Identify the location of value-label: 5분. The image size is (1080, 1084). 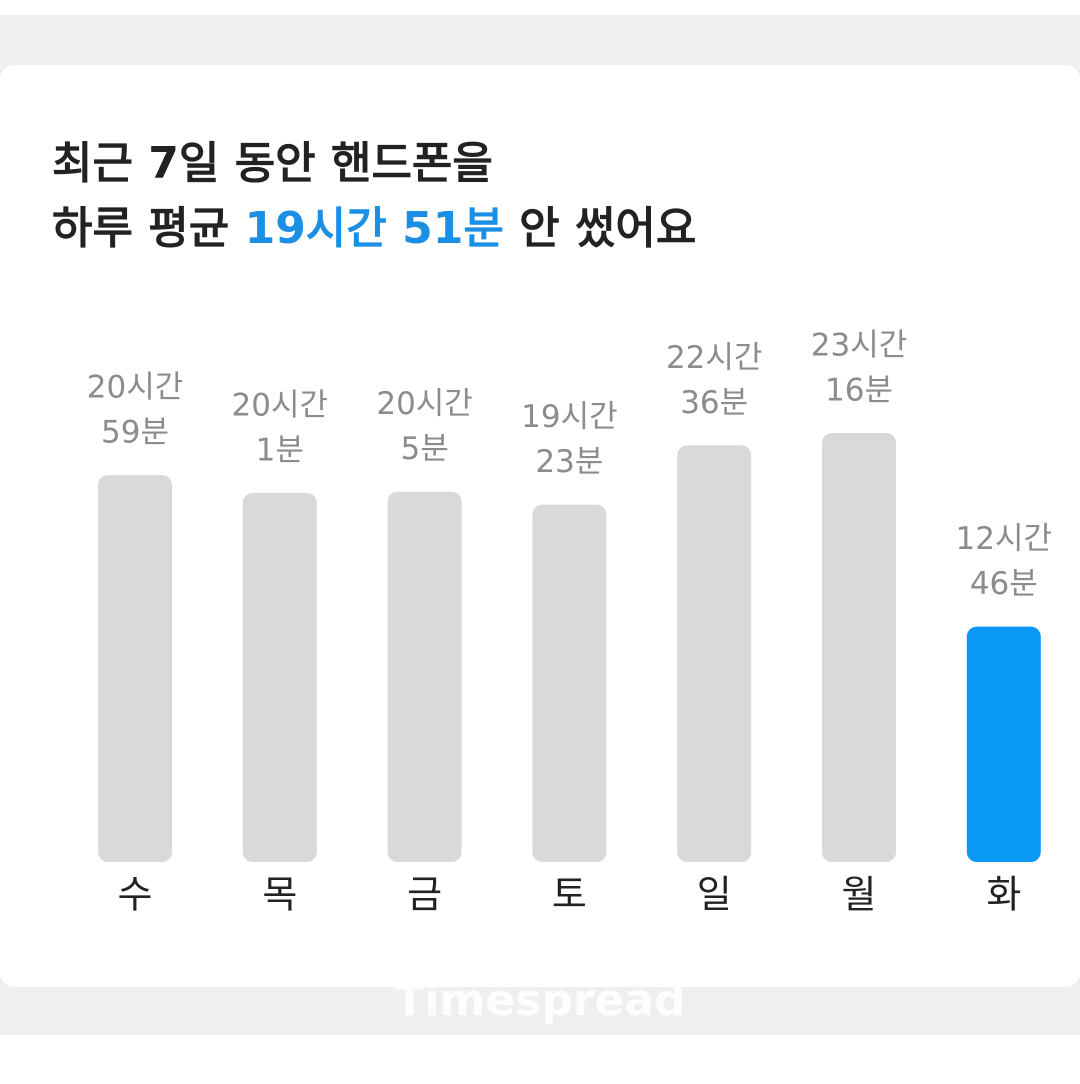
(424, 449).